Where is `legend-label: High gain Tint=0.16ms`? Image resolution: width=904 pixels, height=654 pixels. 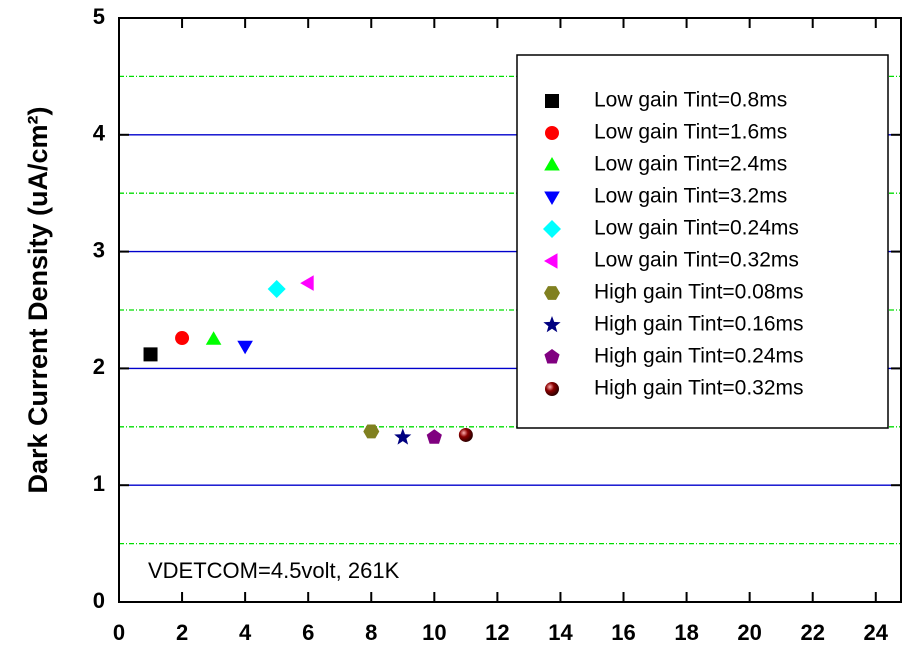 legend-label: High gain Tint=0.16ms is located at coordinates (699, 324).